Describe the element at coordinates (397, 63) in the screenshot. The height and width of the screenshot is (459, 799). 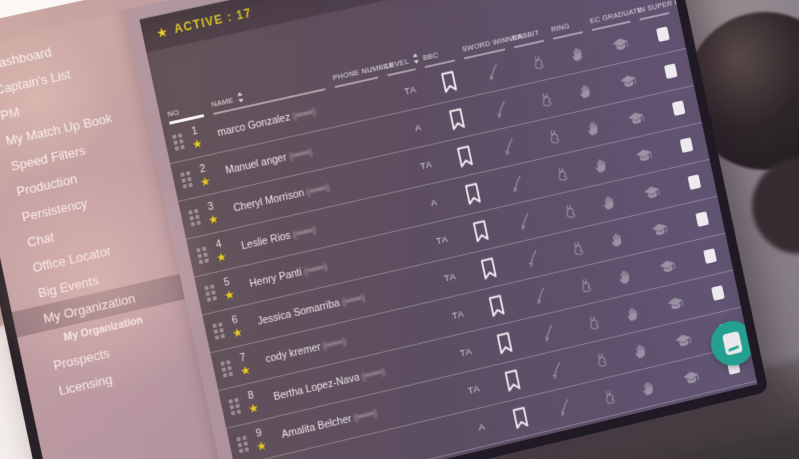
I see `col-header-label: LEVEL` at that location.